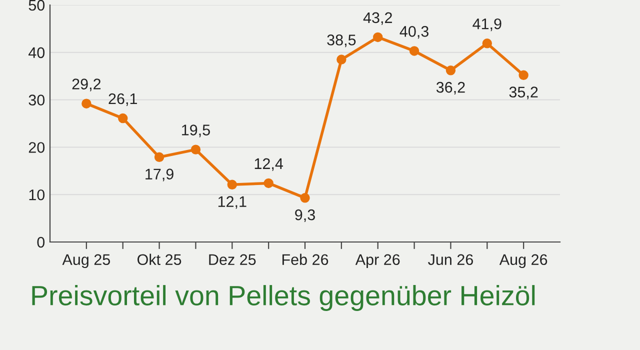 The width and height of the screenshot is (640, 350). Describe the element at coordinates (523, 93) in the screenshot. I see `data-label: 35,2` at that location.